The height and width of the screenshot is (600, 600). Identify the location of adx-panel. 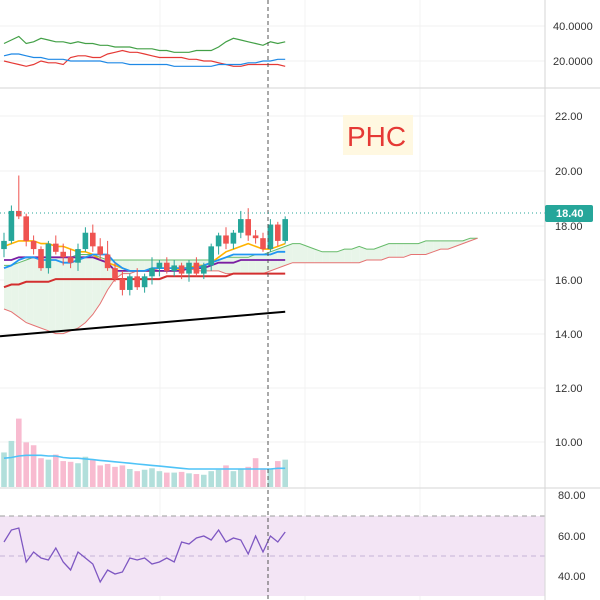
(144, 51).